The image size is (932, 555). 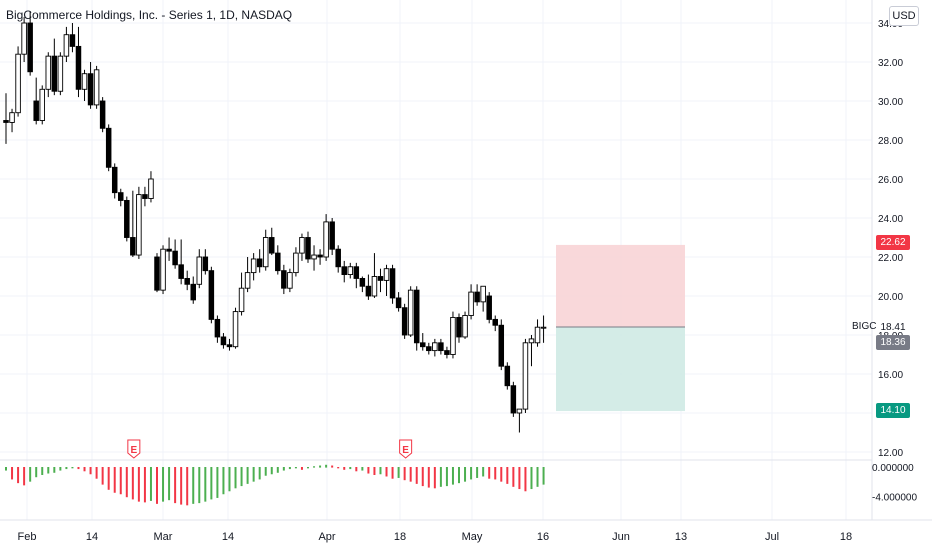 What do you see at coordinates (893, 468) in the screenshot?
I see `osc-axis-tick: 0.000000` at bounding box center [893, 468].